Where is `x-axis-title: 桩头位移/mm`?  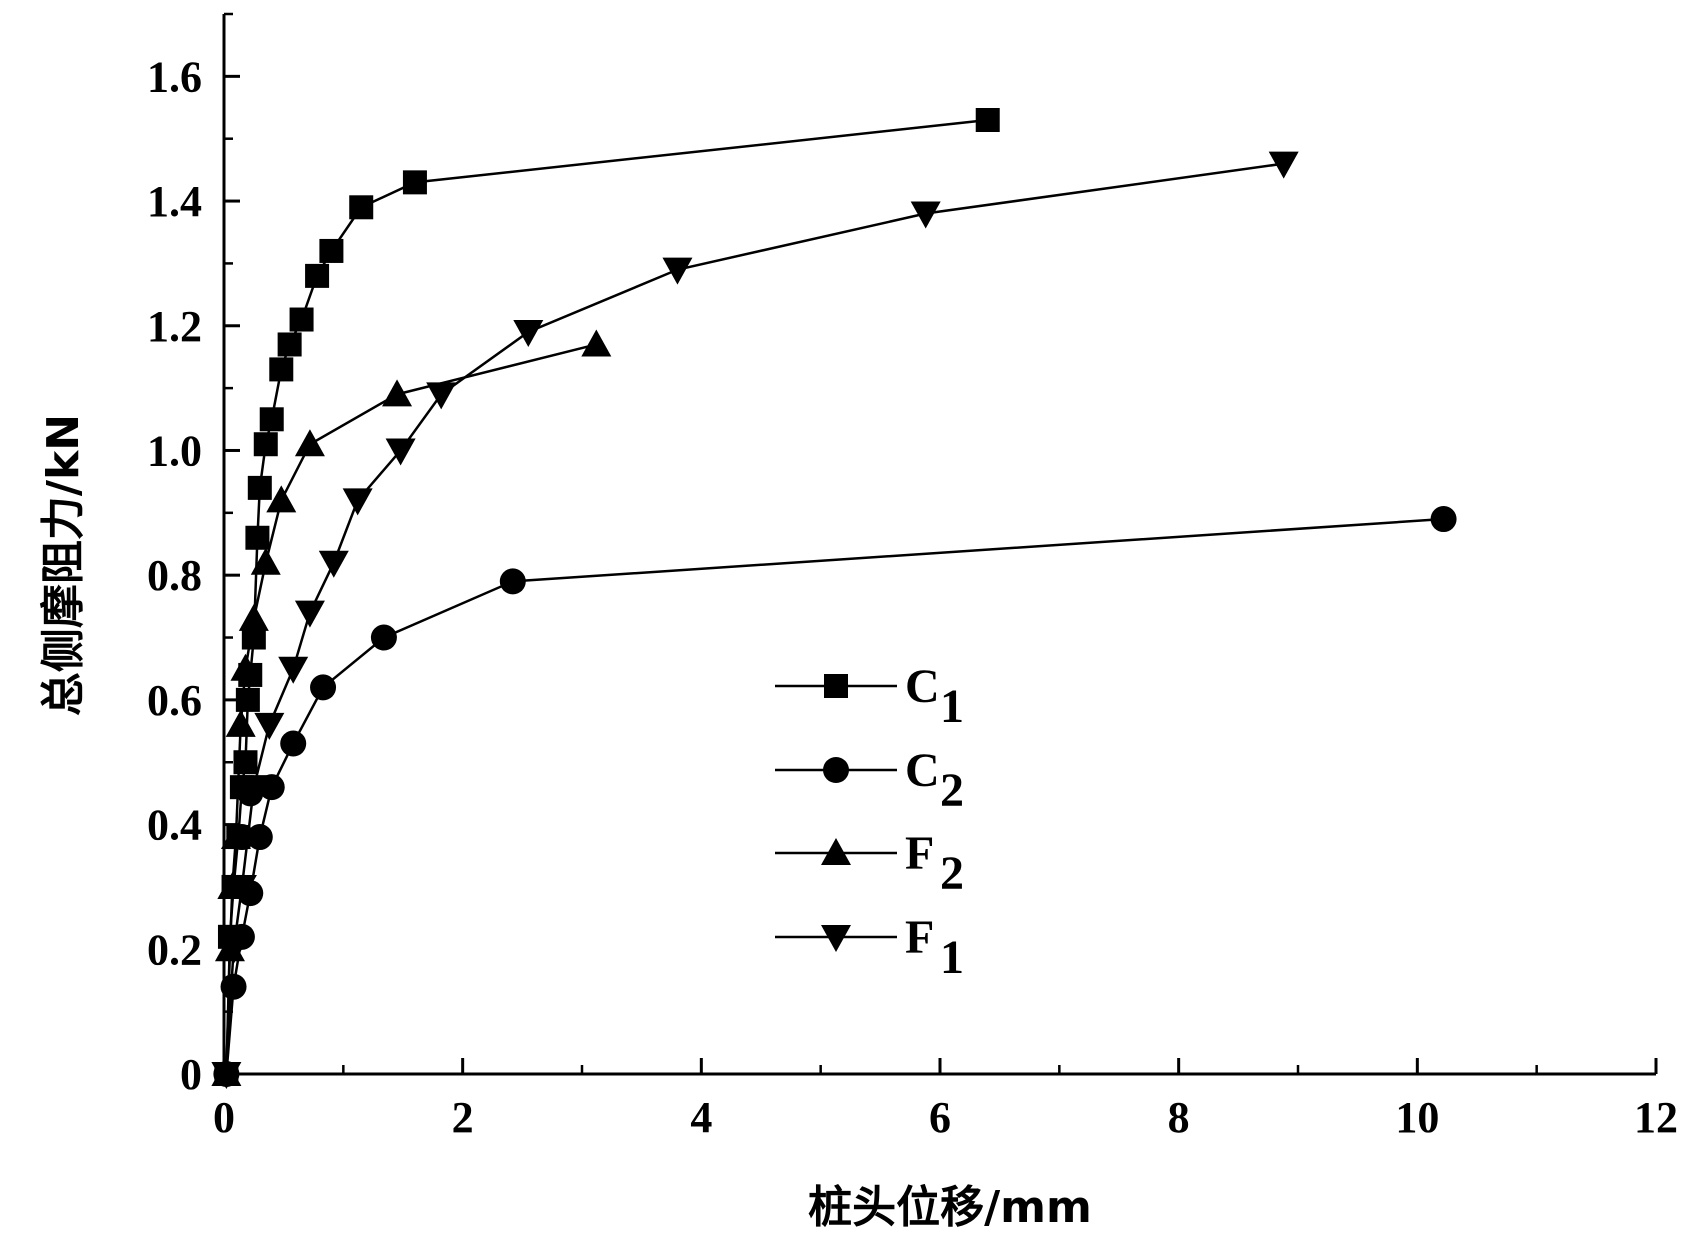 x-axis-title: 桩头位移/mm is located at coordinates (950, 1207).